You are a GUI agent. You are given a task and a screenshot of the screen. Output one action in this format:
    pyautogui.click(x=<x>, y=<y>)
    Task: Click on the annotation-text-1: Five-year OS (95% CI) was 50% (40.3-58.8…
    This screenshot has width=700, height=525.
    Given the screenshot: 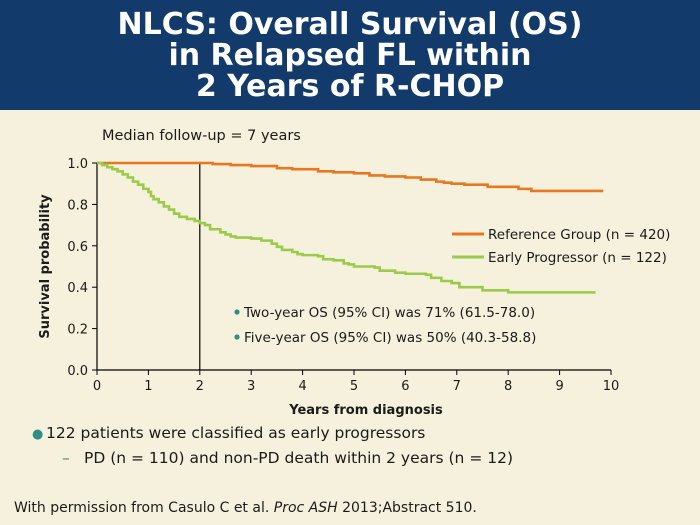 What is the action you would take?
    pyautogui.click(x=390, y=338)
    